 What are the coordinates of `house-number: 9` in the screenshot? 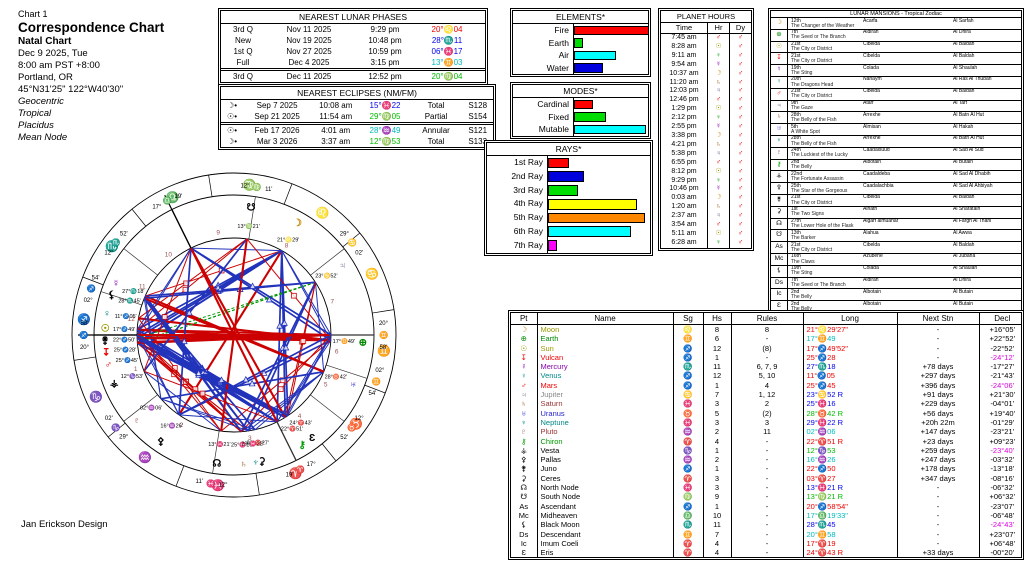 It's located at (218, 232).